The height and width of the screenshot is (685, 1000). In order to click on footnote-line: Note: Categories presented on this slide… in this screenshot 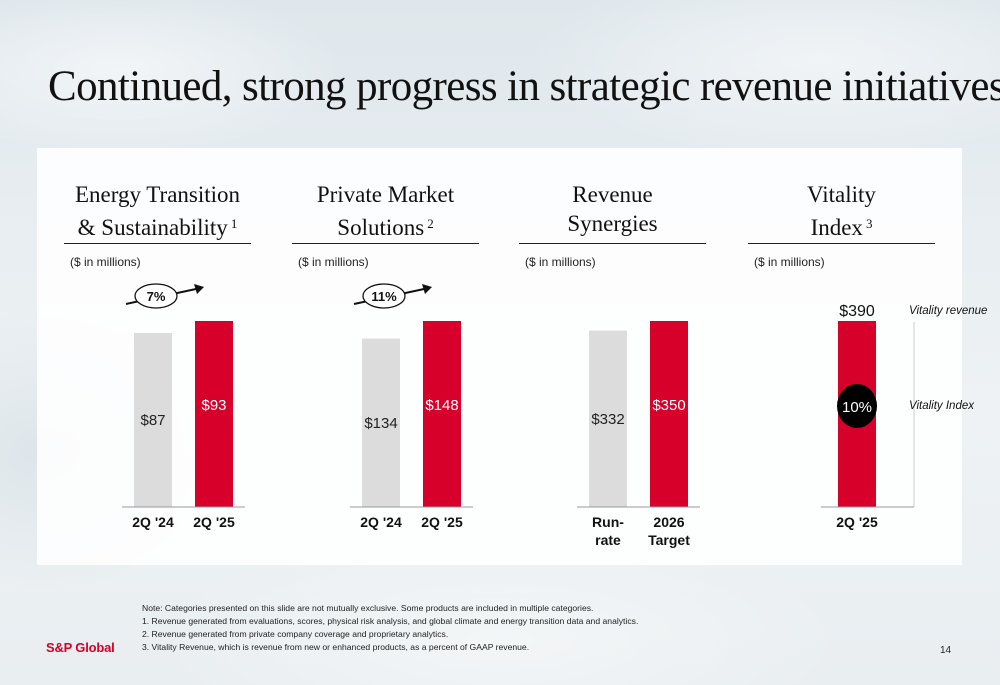, I will do `click(368, 608)`.